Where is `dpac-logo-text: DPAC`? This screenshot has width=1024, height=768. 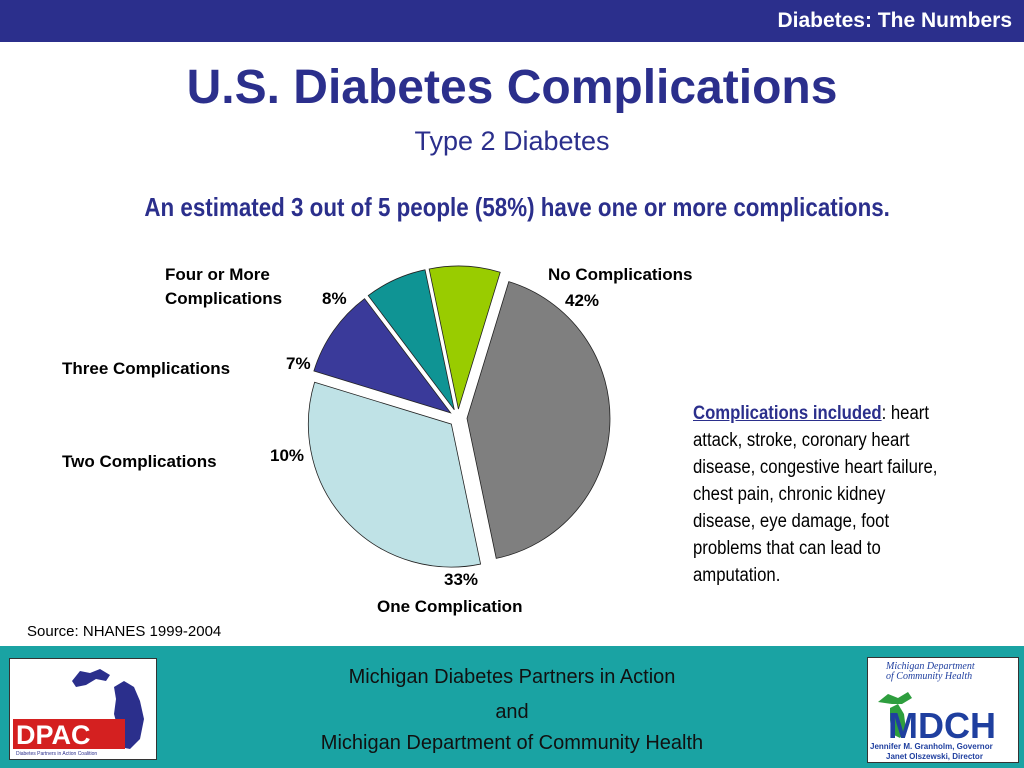
dpac-logo-text: DPAC is located at coordinates (53, 735).